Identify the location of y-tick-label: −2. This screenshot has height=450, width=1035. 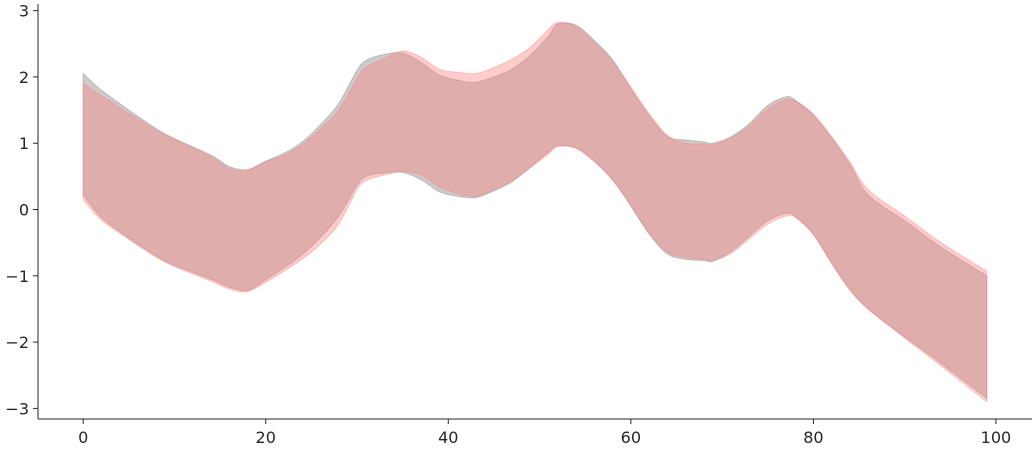
(17, 342).